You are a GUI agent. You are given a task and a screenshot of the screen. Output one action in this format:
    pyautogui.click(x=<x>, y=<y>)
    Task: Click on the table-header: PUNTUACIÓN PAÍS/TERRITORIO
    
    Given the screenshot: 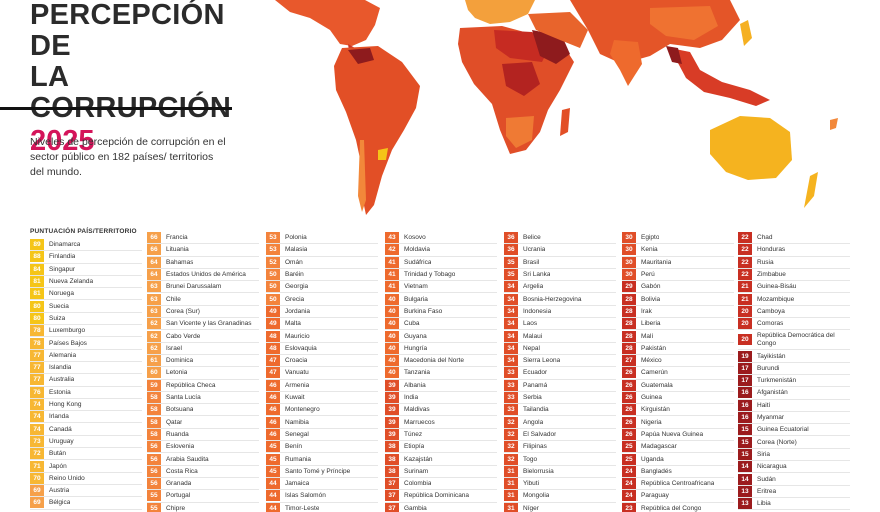 What is the action you would take?
    pyautogui.click(x=83, y=231)
    